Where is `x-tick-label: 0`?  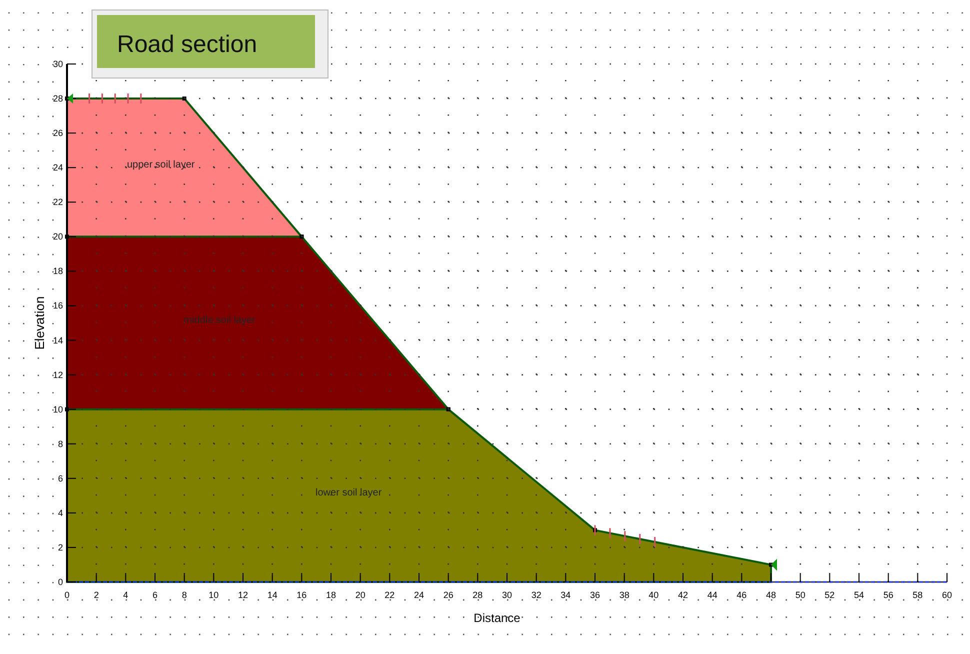 x-tick-label: 0 is located at coordinates (67, 595).